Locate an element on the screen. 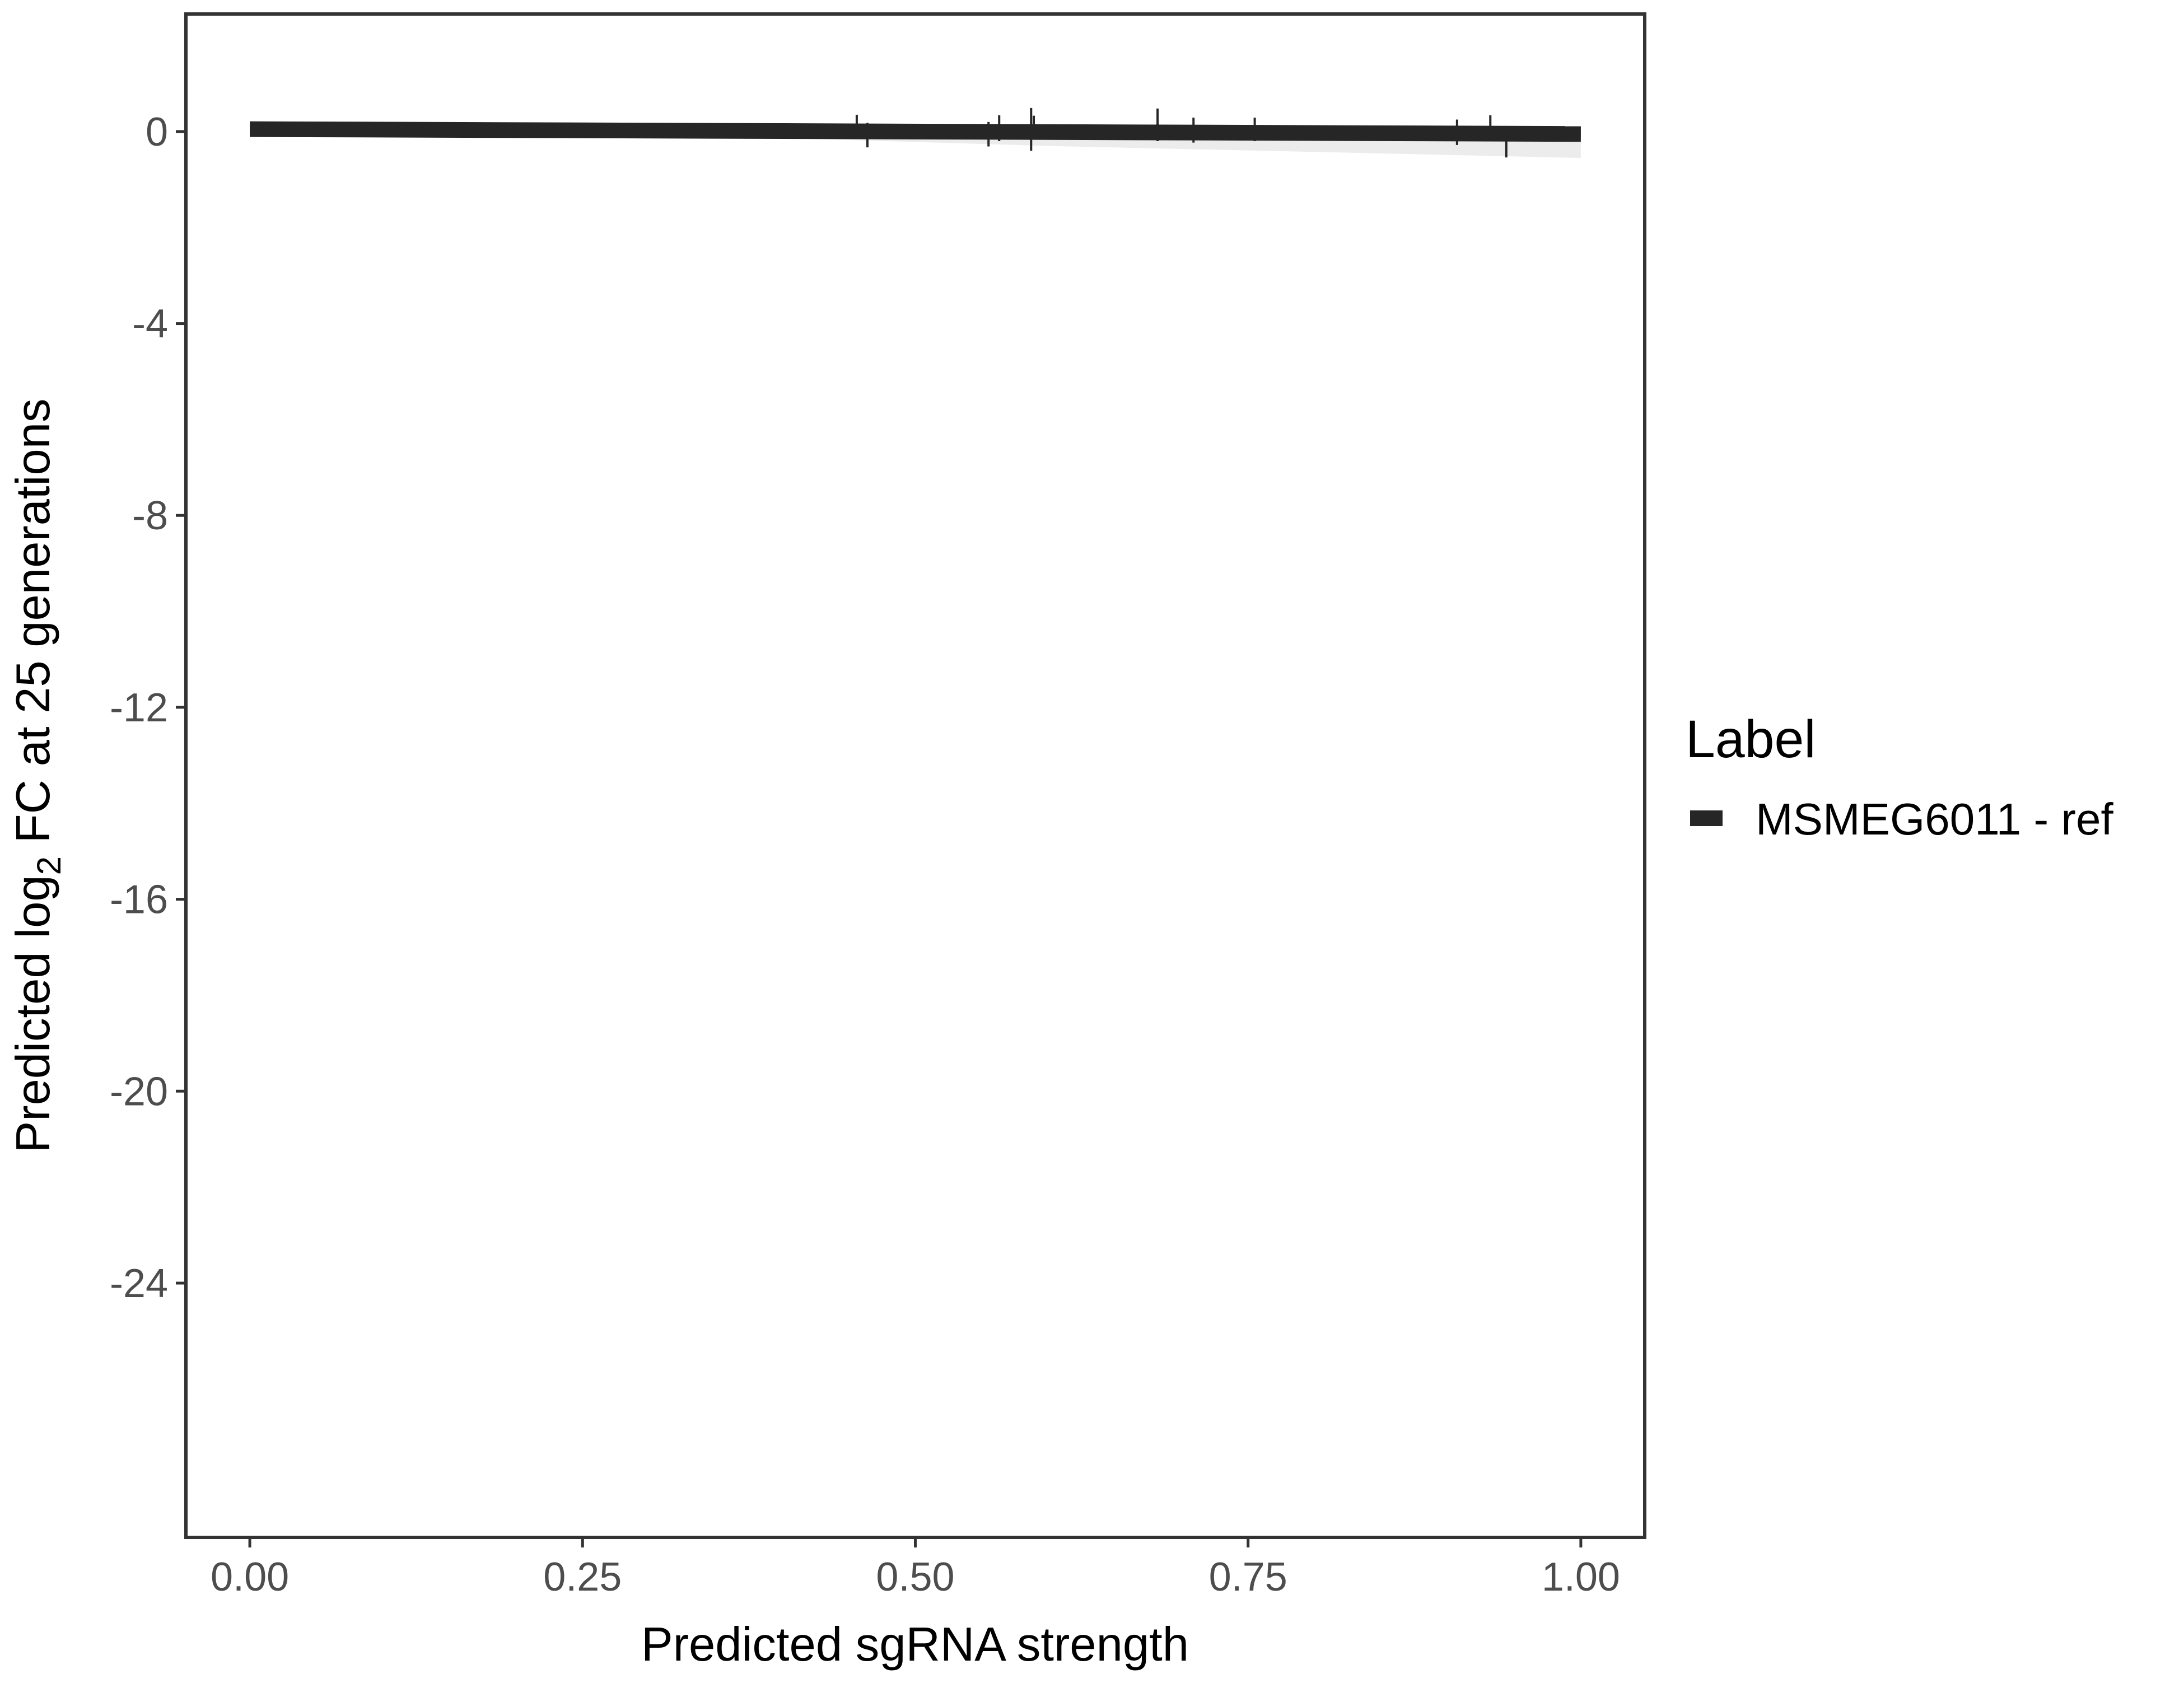  legend-label: MSMEG6011 - ref is located at coordinates (1935, 819).